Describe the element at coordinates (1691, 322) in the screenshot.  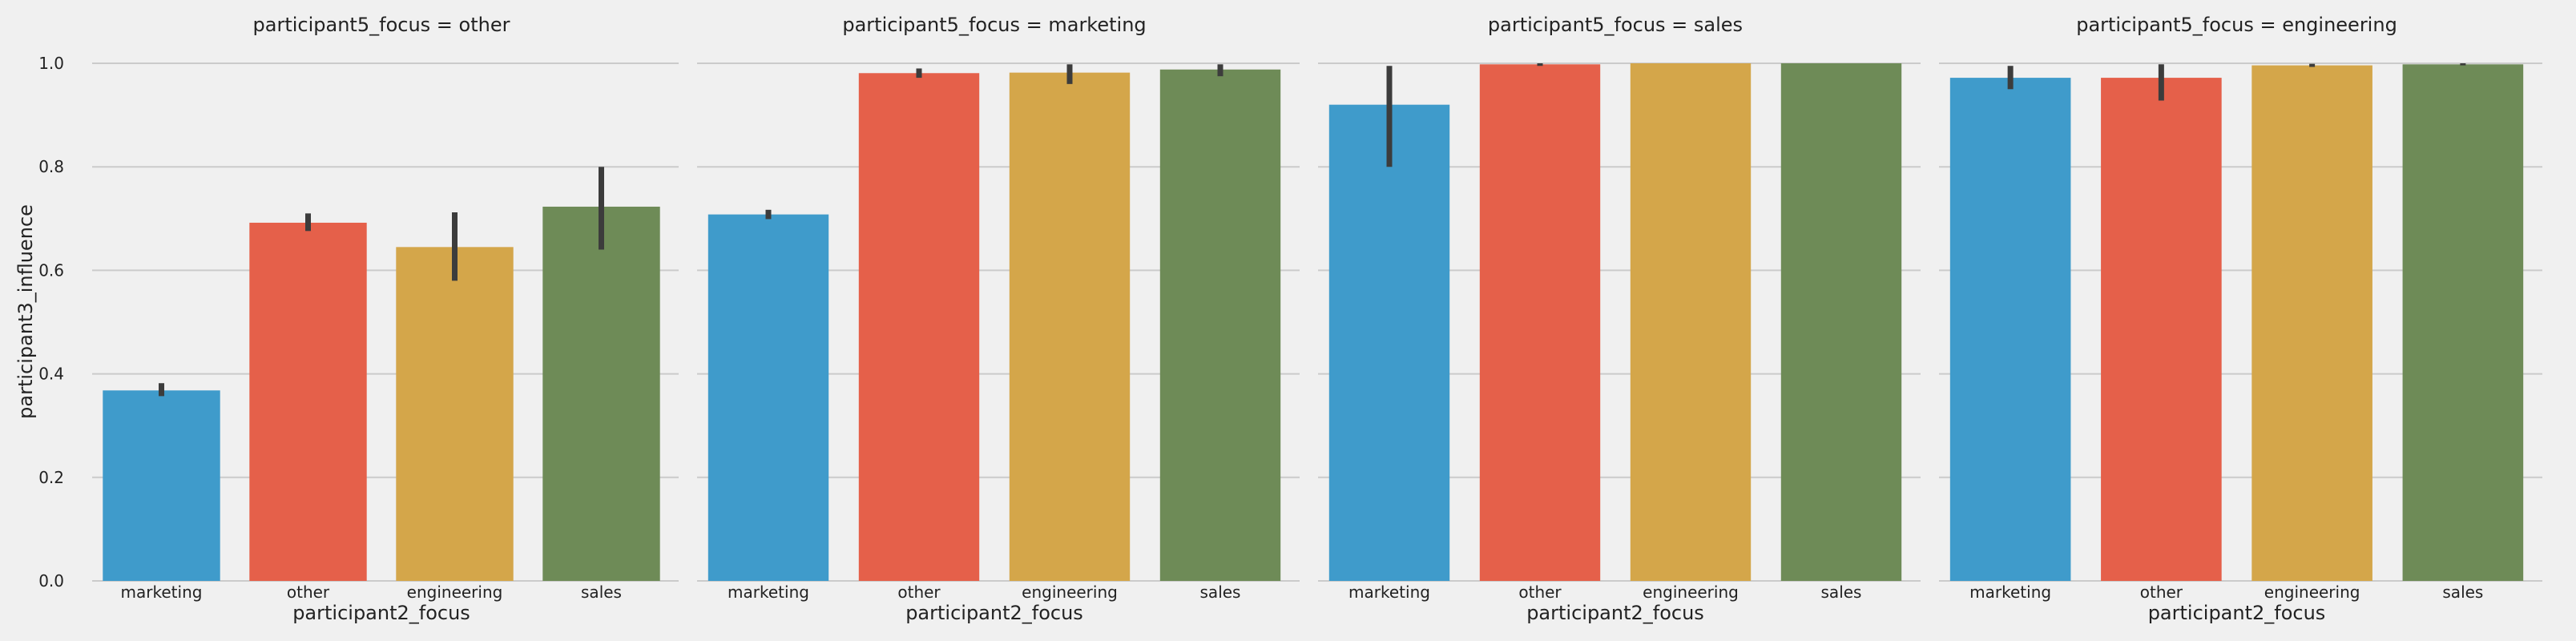
I see `bar-sales-engineering` at that location.